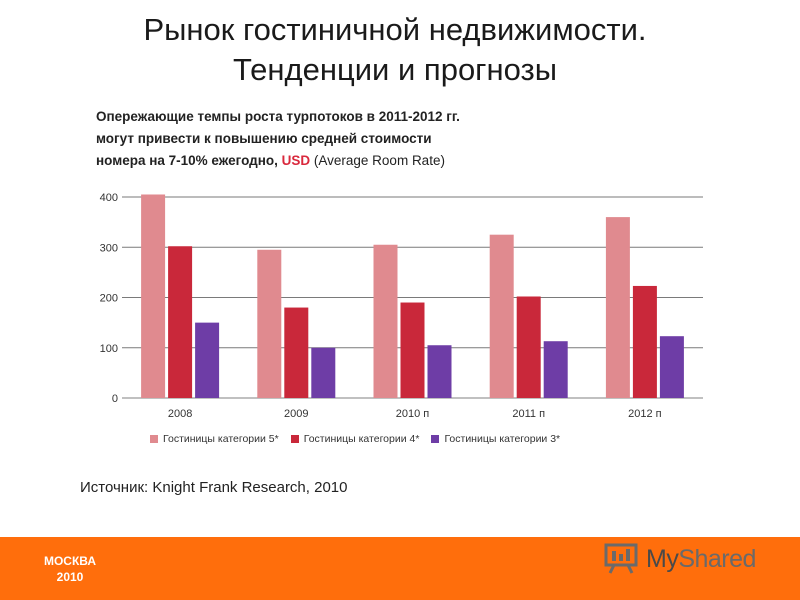 This screenshot has width=800, height=600. I want to click on logo-text: MyShared, so click(701, 559).